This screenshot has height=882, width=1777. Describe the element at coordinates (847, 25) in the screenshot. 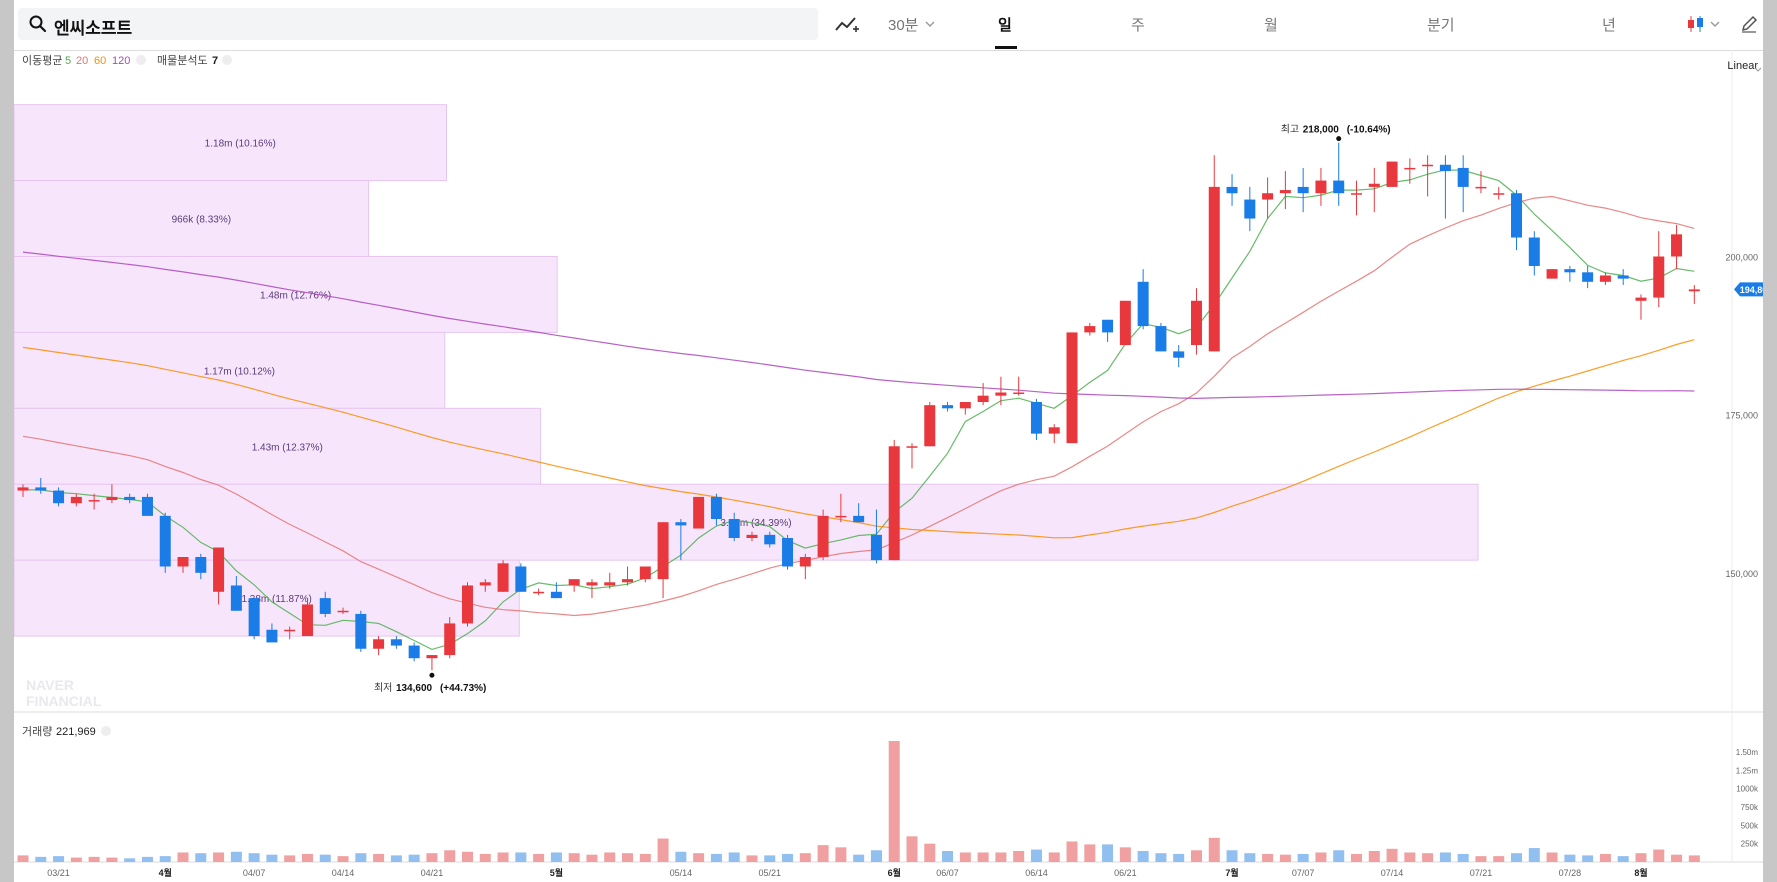

I see `drawing-tool-icon` at that location.